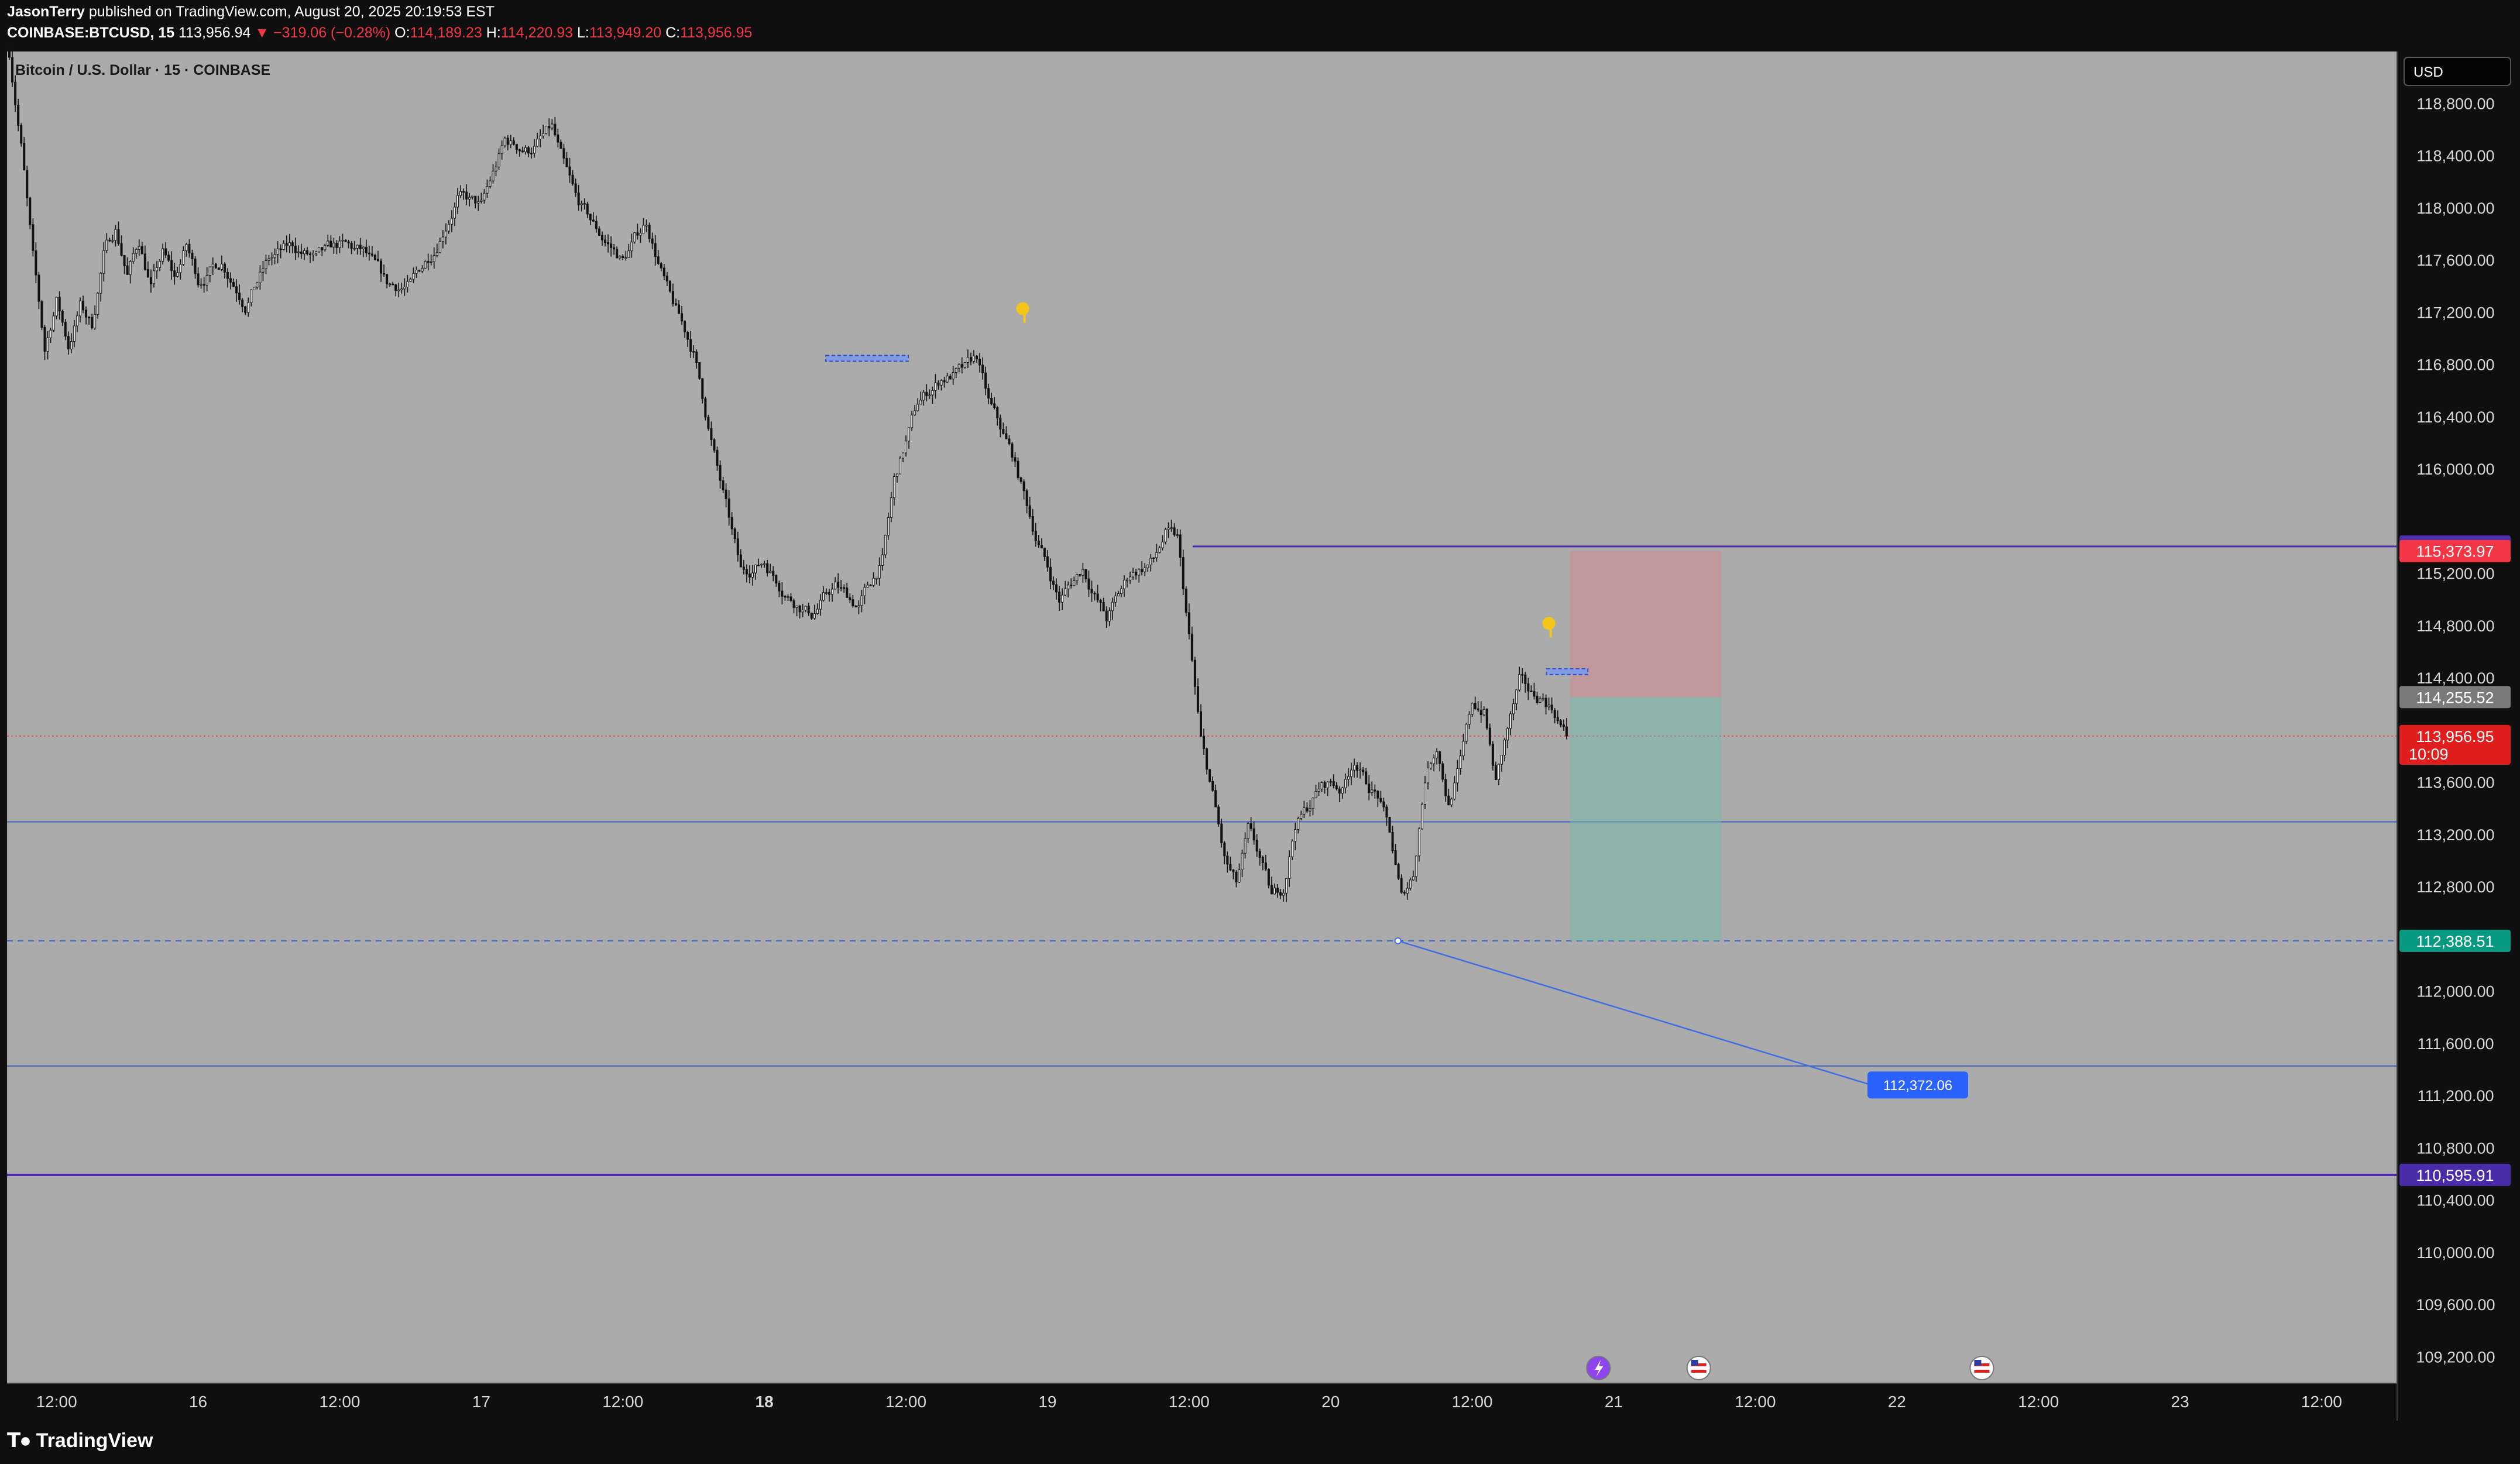 The image size is (2520, 1464). What do you see at coordinates (446, 33) in the screenshot?
I see `open-value: 114,189.23` at bounding box center [446, 33].